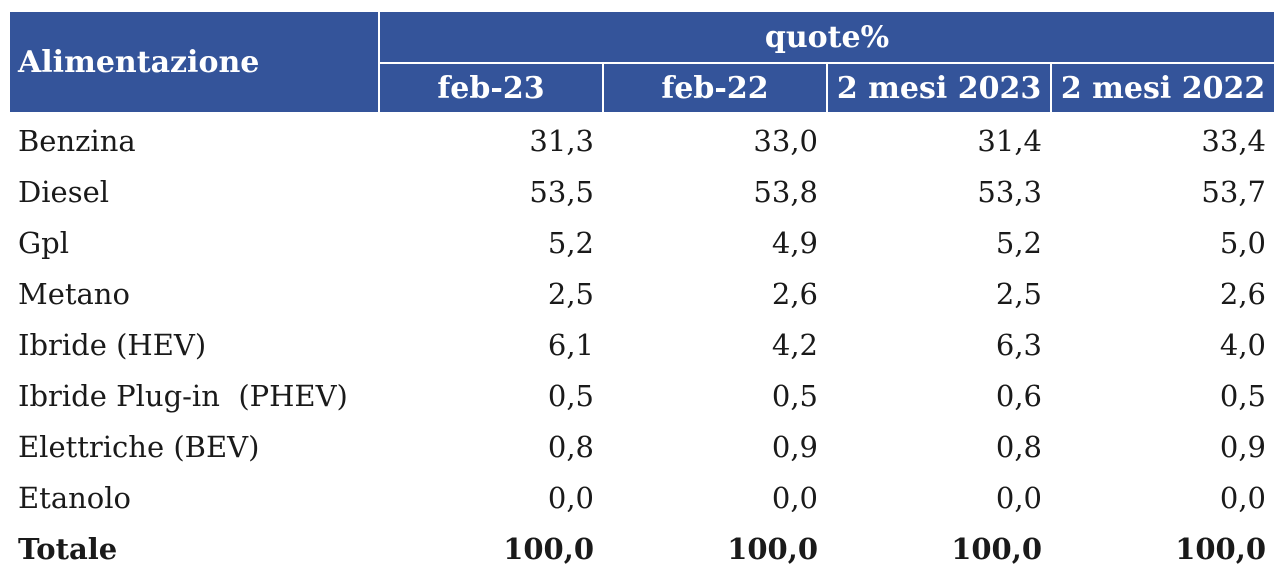  Describe the element at coordinates (77, 140) in the screenshot. I see `row-label: Benzina` at that location.